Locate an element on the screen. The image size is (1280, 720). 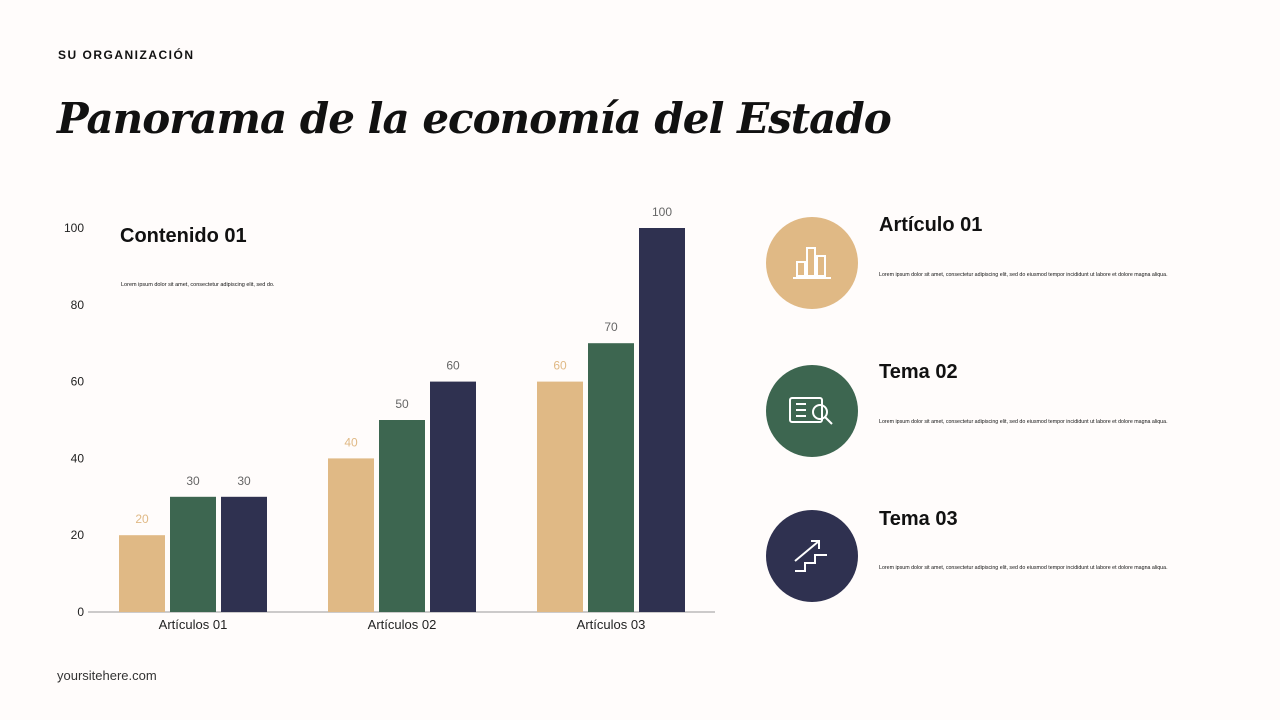
y-tick-label: 100 is located at coordinates (74, 228).